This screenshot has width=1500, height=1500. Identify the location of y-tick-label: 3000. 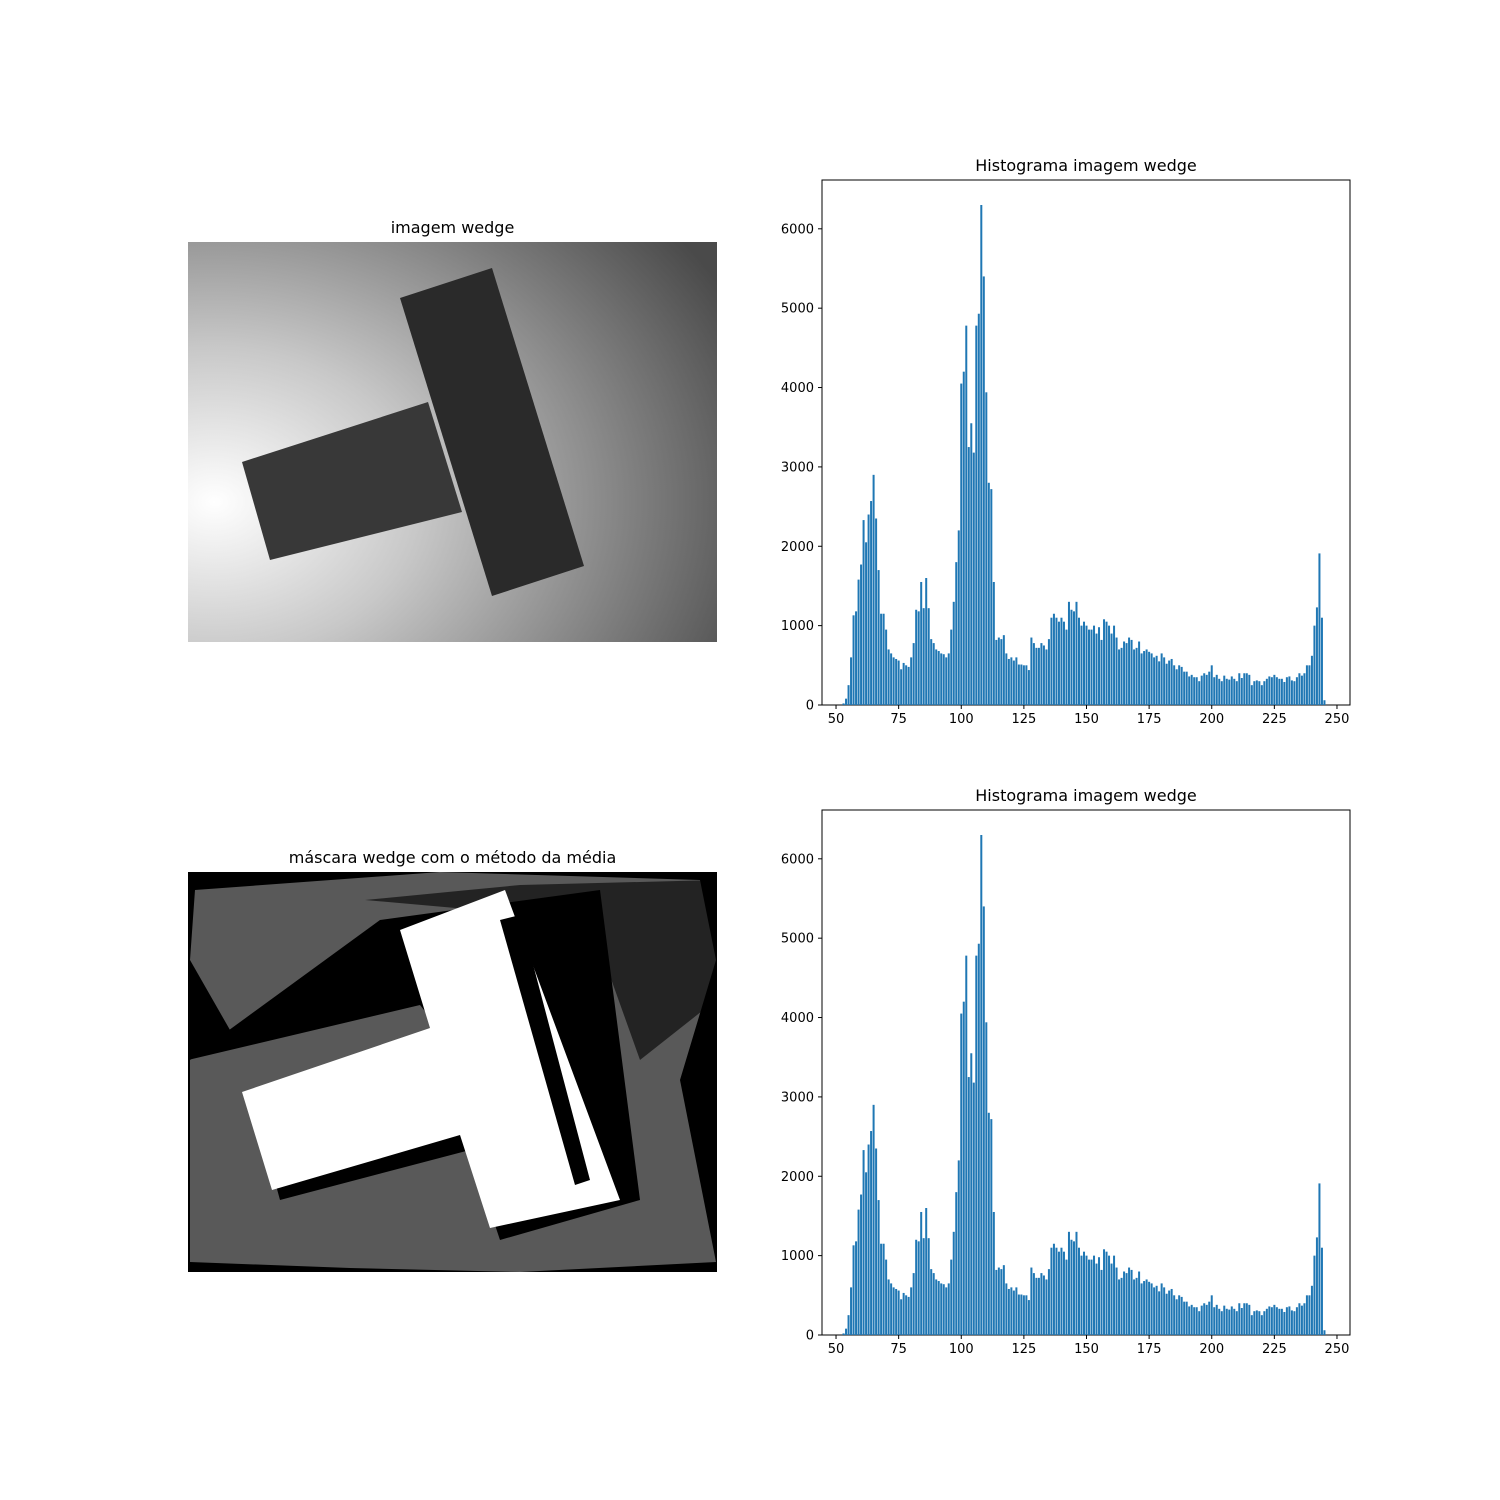
(797, 467).